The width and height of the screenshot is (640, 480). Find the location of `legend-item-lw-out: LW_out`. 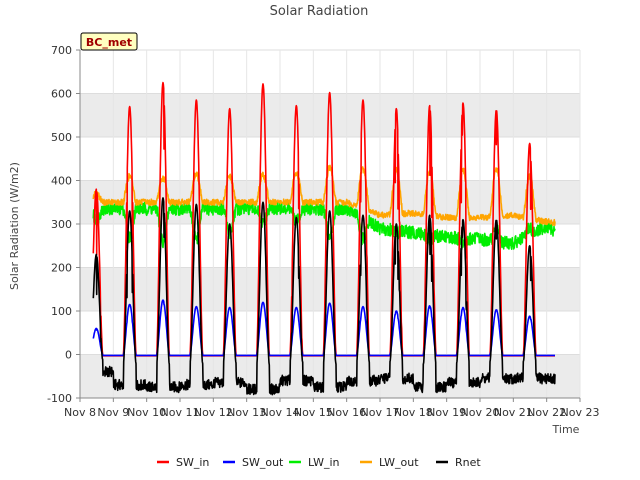

legend-item-lw-out: LW_out is located at coordinates (389, 462).